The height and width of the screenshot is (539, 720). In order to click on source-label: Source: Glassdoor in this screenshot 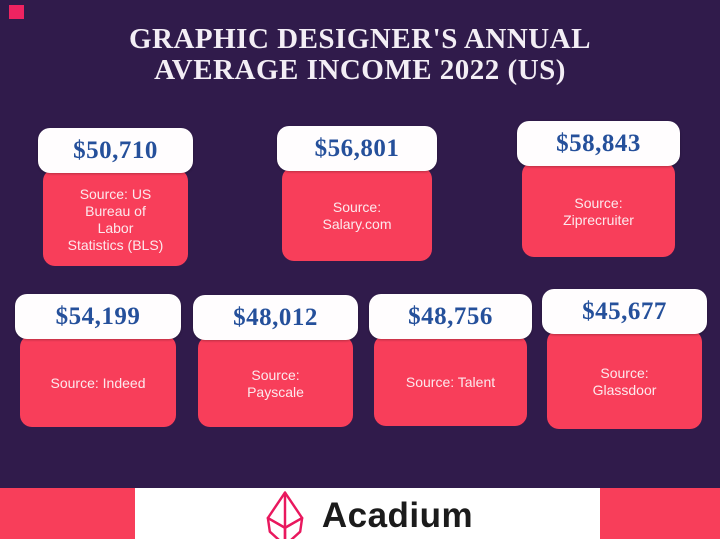, I will do `click(624, 381)`.